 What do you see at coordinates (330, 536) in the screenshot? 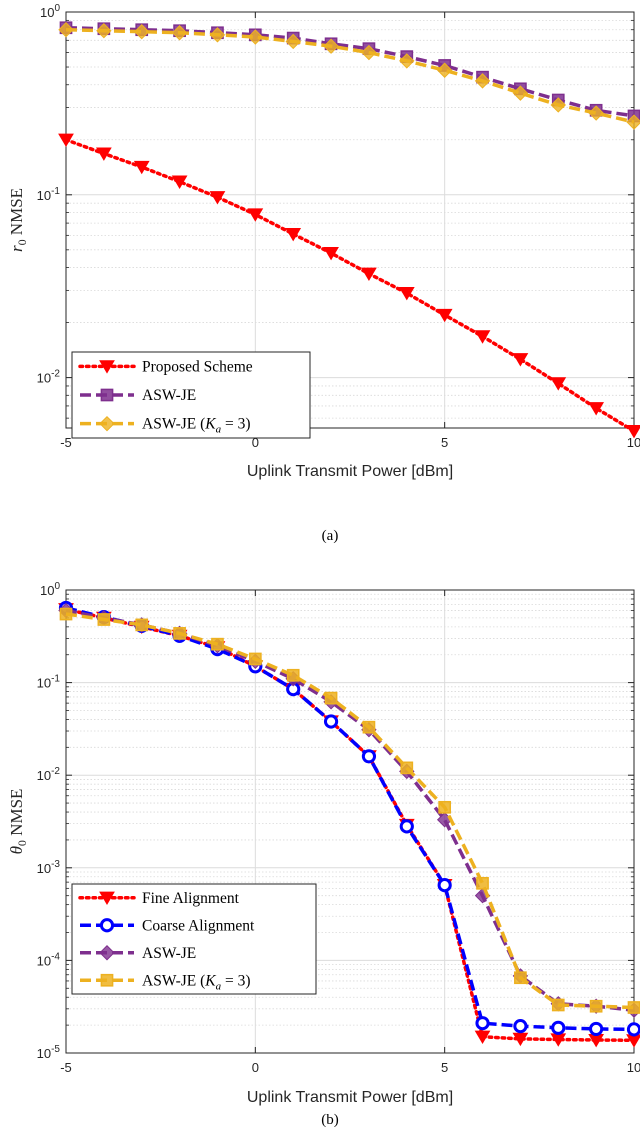
I see `figure-caption: (a)` at bounding box center [330, 536].